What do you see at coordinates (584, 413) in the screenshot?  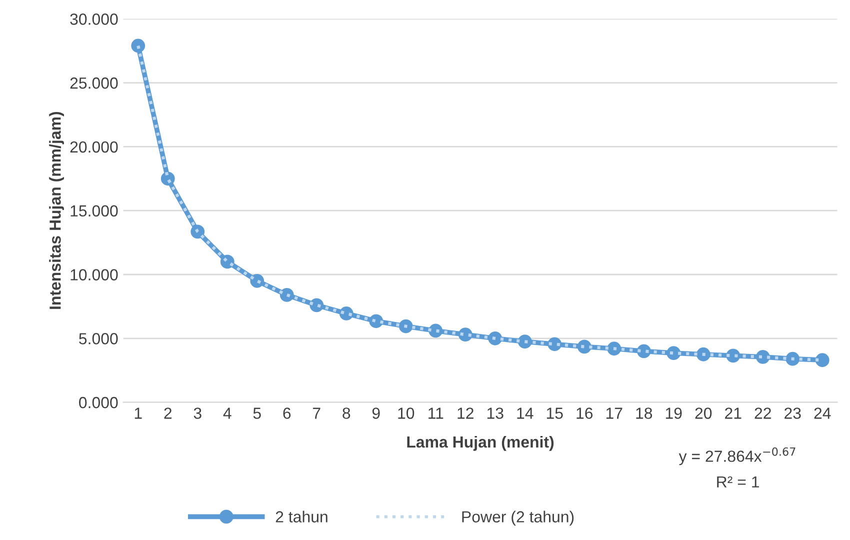 I see `x-tick-label: 16` at bounding box center [584, 413].